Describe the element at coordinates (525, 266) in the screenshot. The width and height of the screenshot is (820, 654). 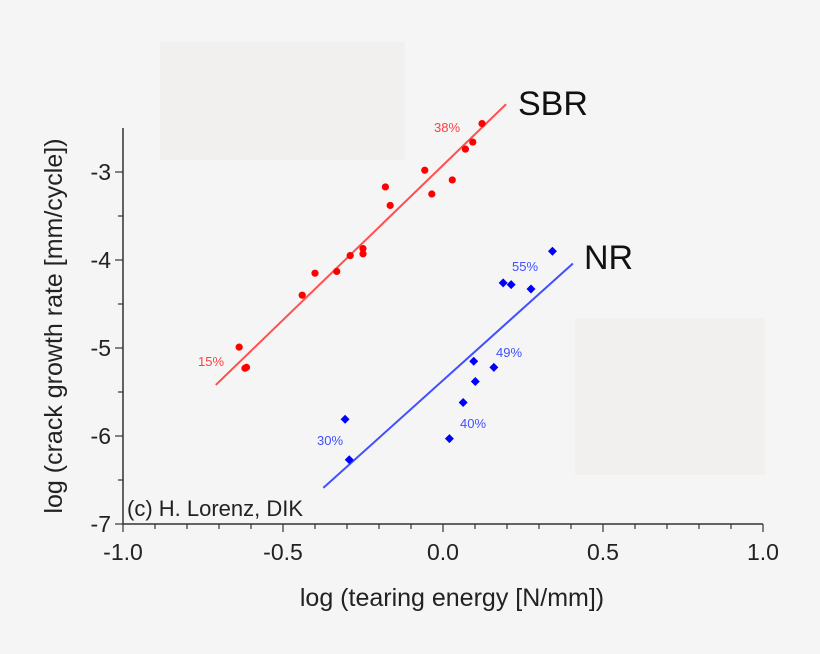
I see `percent-annotation: 55%` at that location.